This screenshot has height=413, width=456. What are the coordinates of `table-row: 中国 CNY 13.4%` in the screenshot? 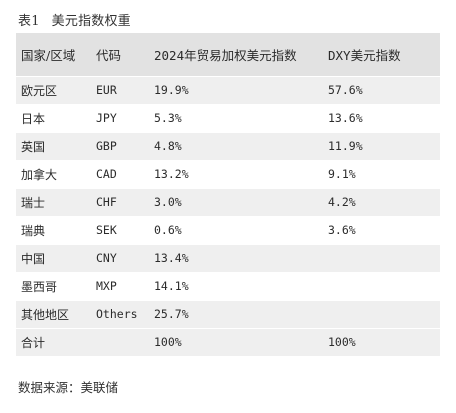 It's located at (228, 258).